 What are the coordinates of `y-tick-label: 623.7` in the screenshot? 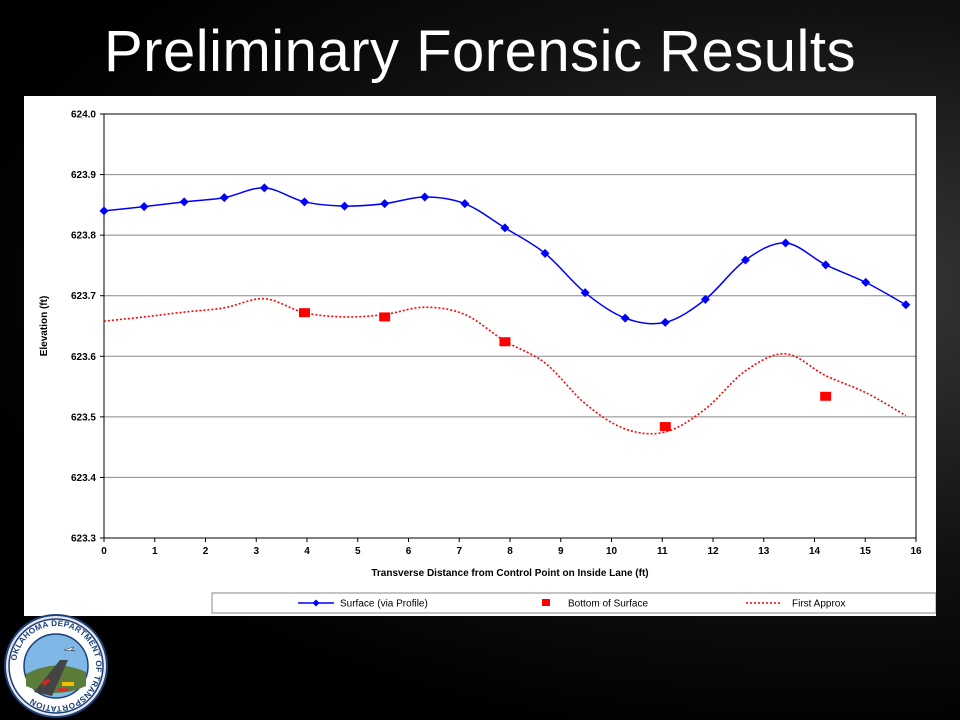 It's located at (83, 296).